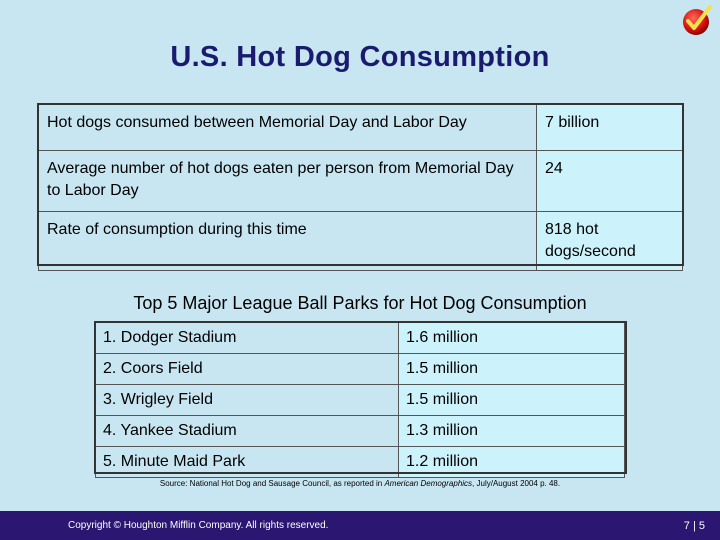 The height and width of the screenshot is (540, 720). I want to click on park-value: 1.2 million, so click(511, 462).